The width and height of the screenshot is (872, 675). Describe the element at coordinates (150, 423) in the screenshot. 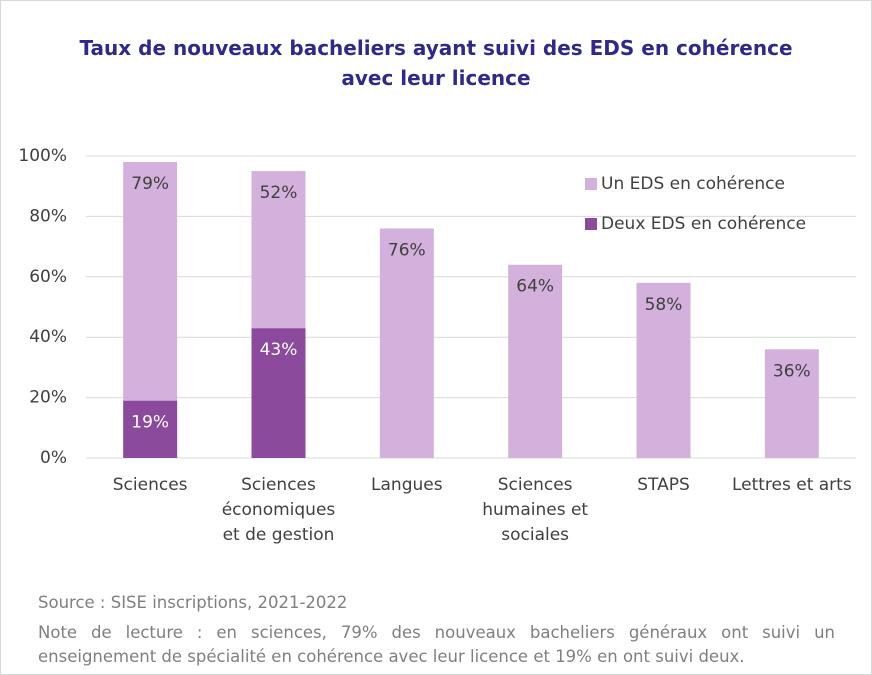

I see `data-label: 19%` at that location.